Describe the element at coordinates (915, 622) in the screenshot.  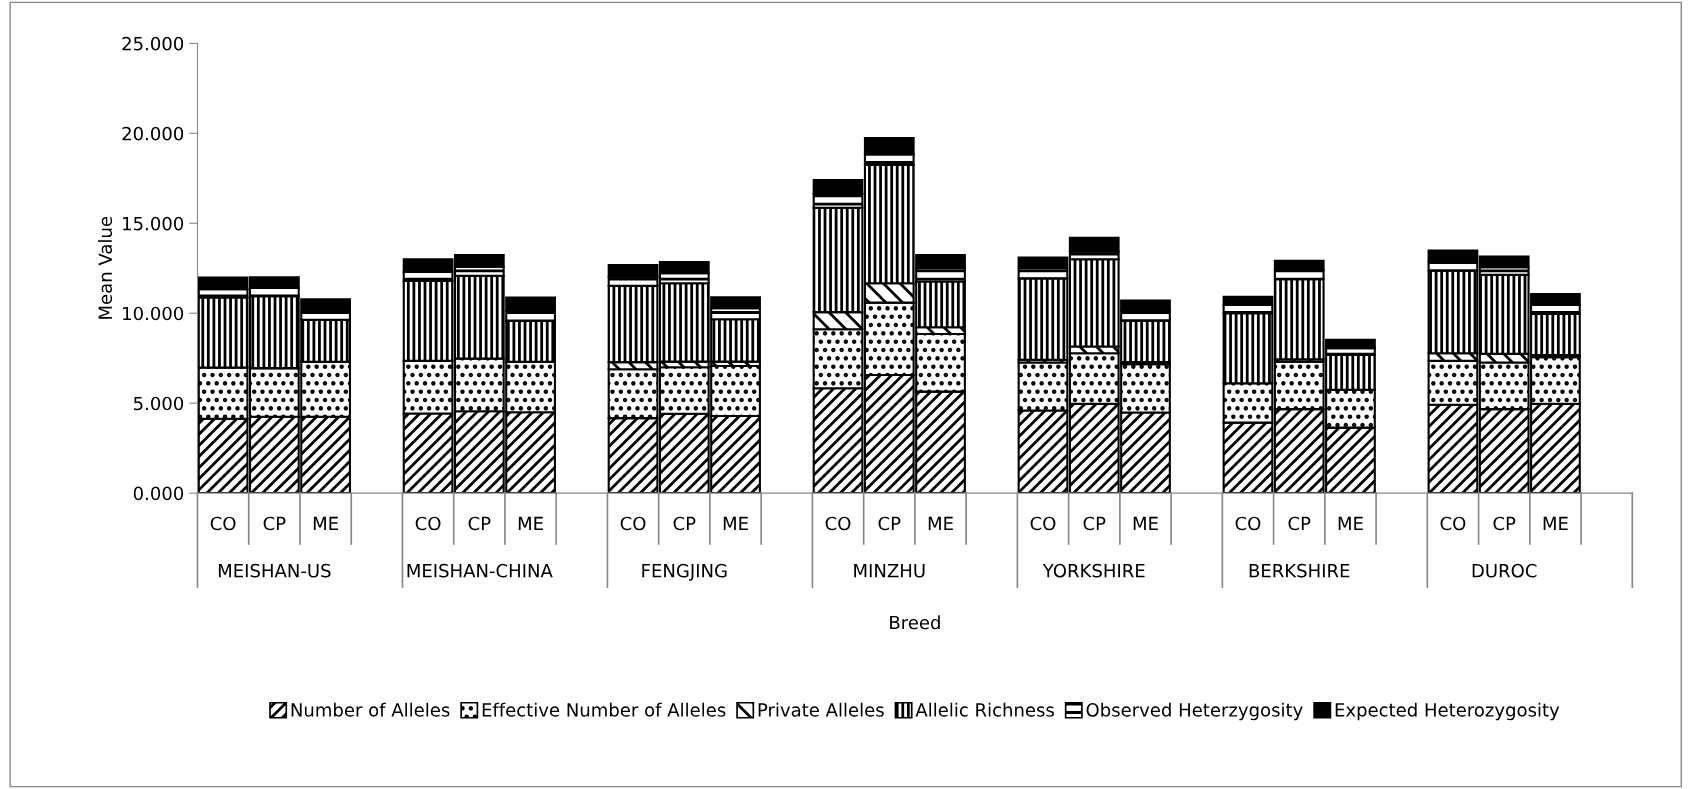
I see `x-axis-title: Breed` at that location.